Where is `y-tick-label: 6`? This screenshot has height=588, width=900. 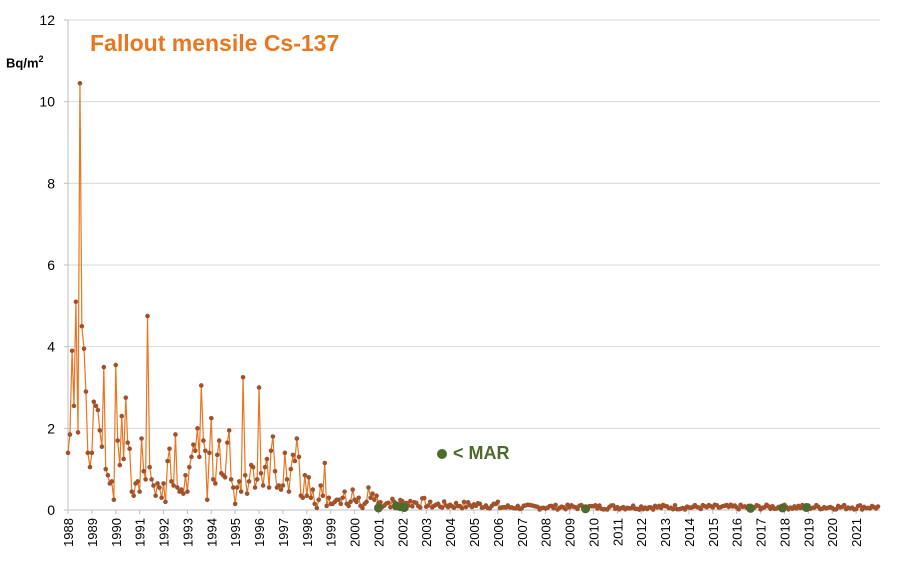
y-tick-label: 6 is located at coordinates (51, 265).